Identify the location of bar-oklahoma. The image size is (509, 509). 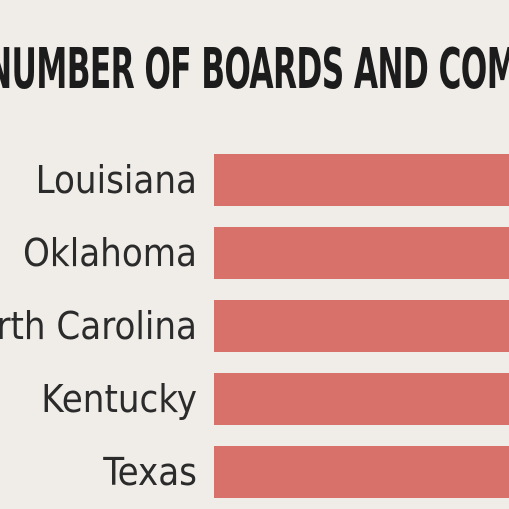
(361, 253).